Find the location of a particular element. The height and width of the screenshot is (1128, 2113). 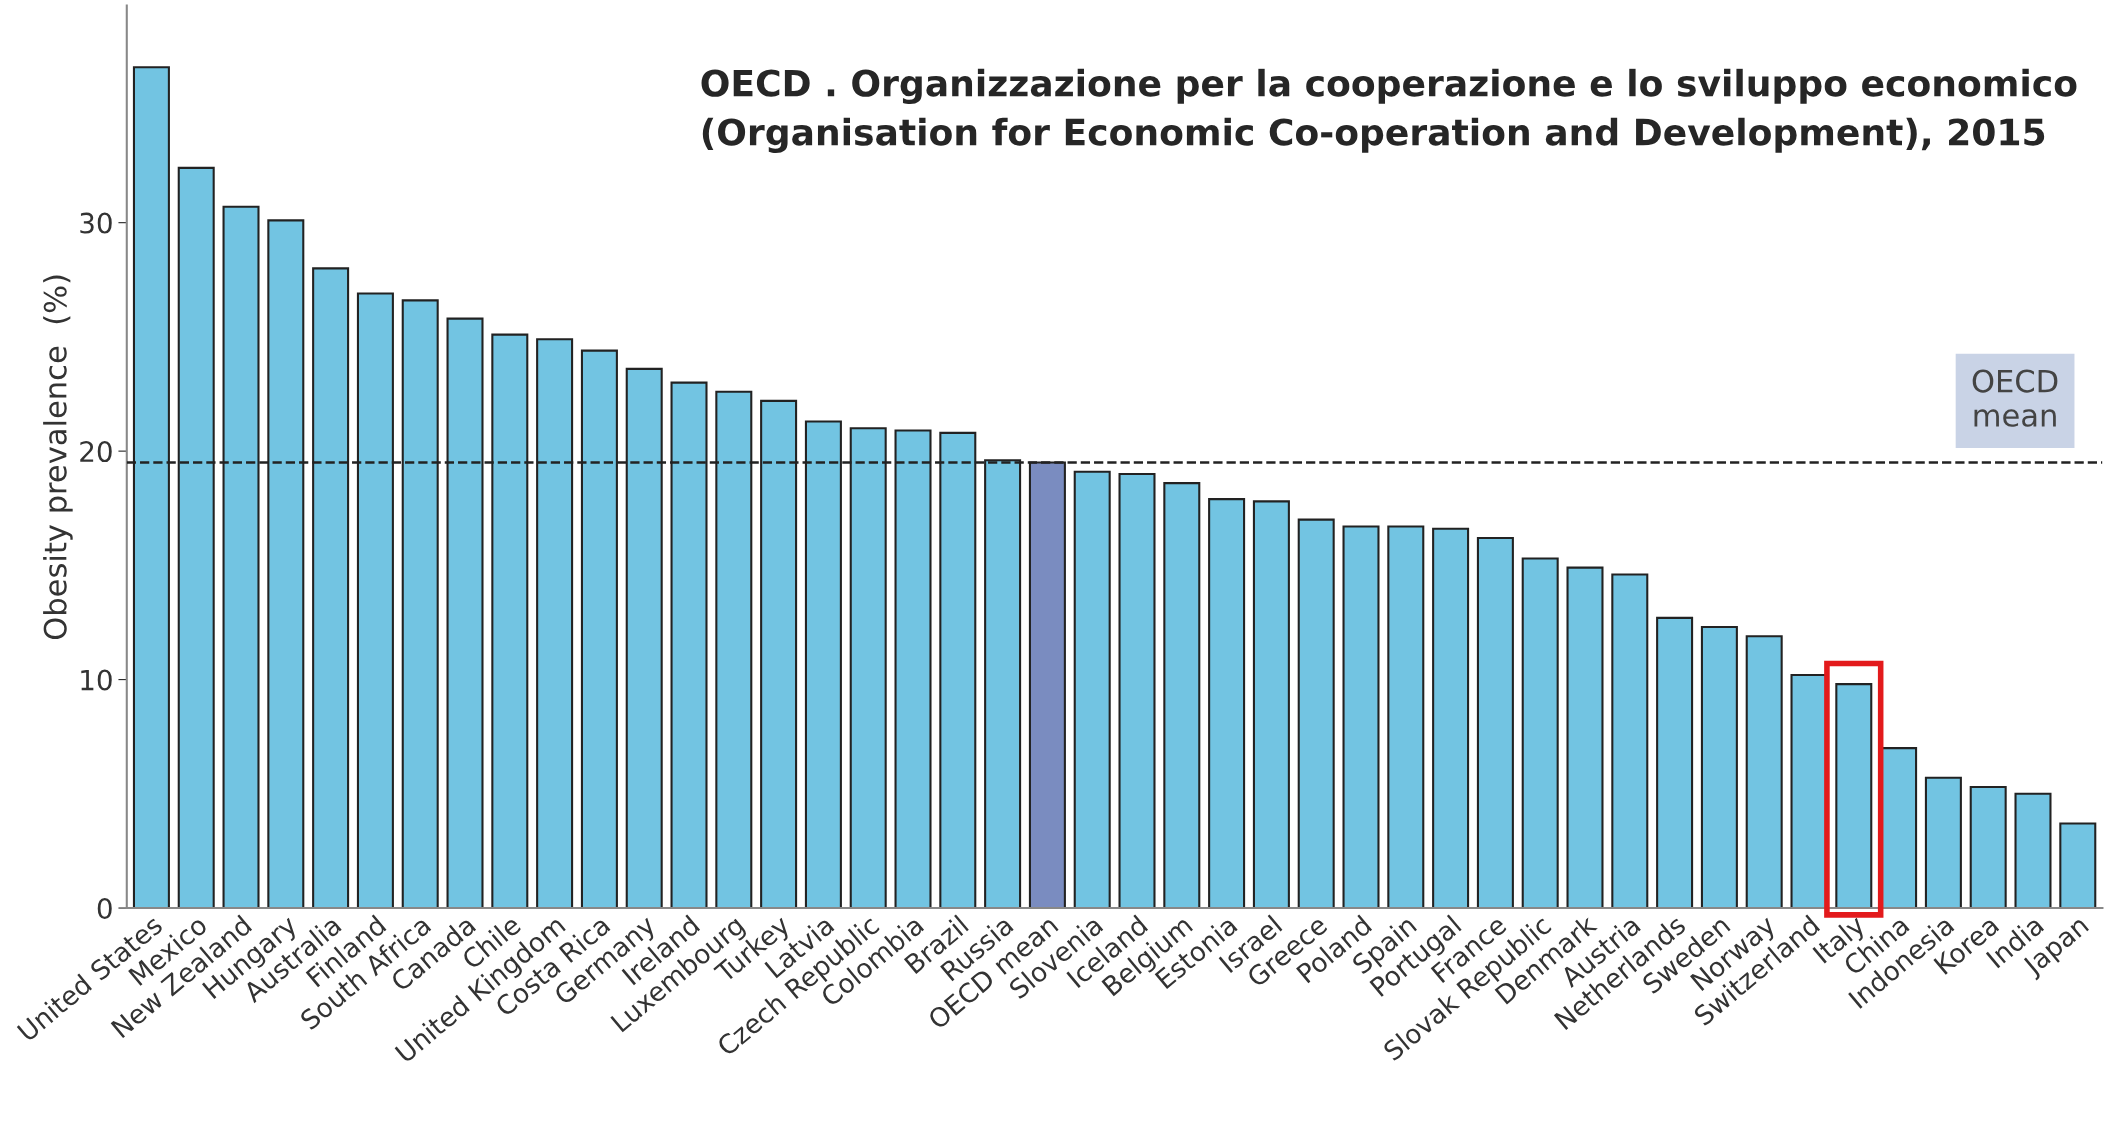

y-tick-label: 10 is located at coordinates (96, 680).